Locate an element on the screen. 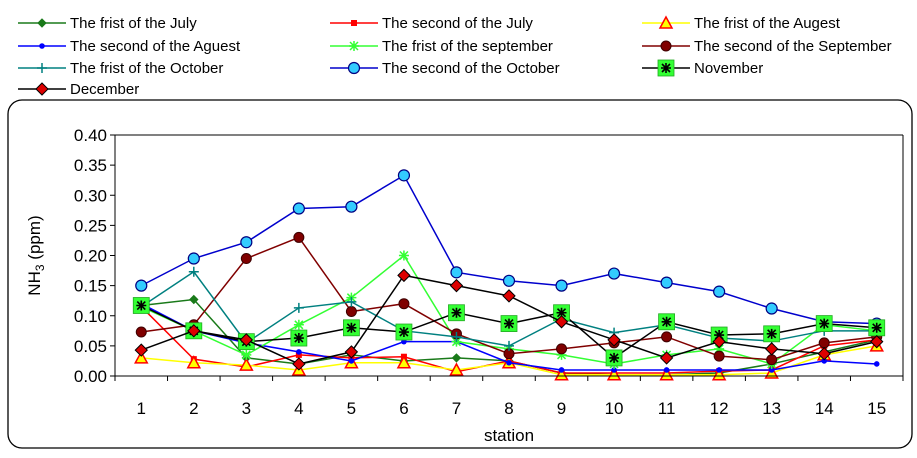  legend-label: December is located at coordinates (104, 89).